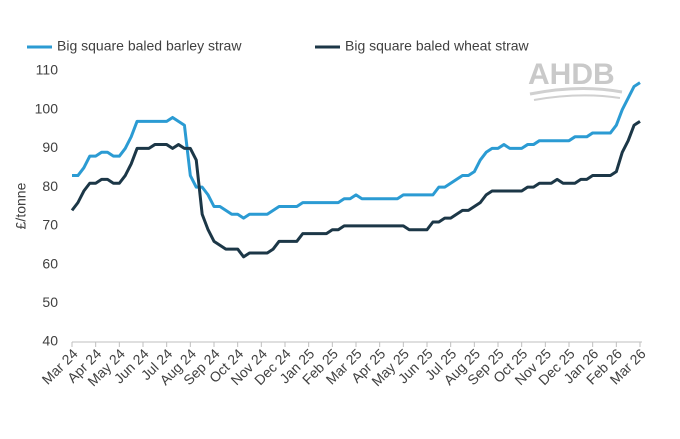 This screenshot has width=680, height=439. I want to click on legend-label: Big square baled wheat straw, so click(437, 46).